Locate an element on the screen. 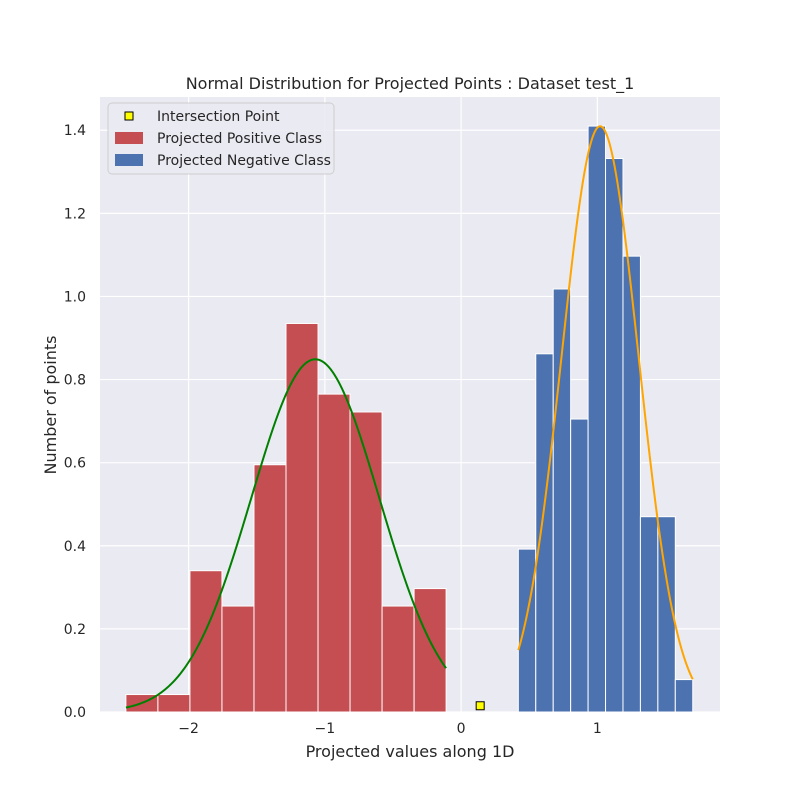 The image size is (800, 800). legend-label: Projected Negative Class is located at coordinates (244, 161).